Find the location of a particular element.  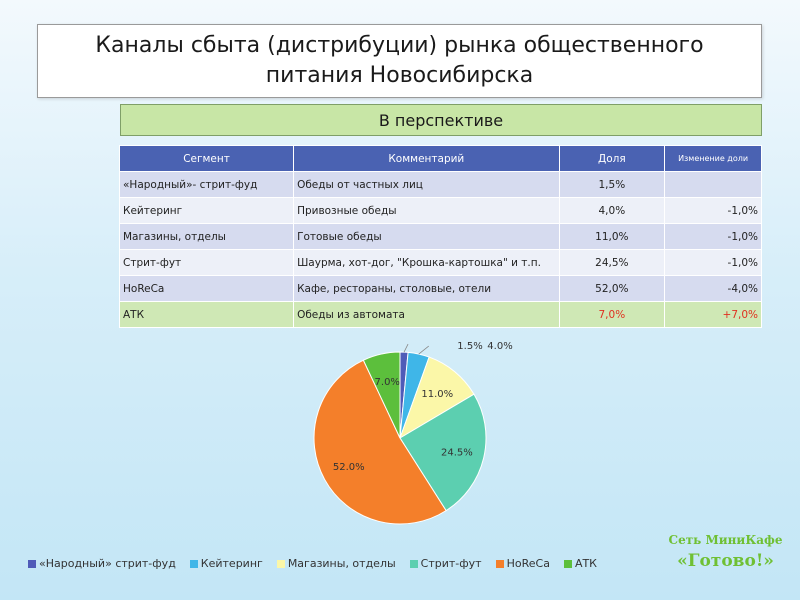

cell-segment: «Народный»- стрит-фуд is located at coordinates (206, 184).